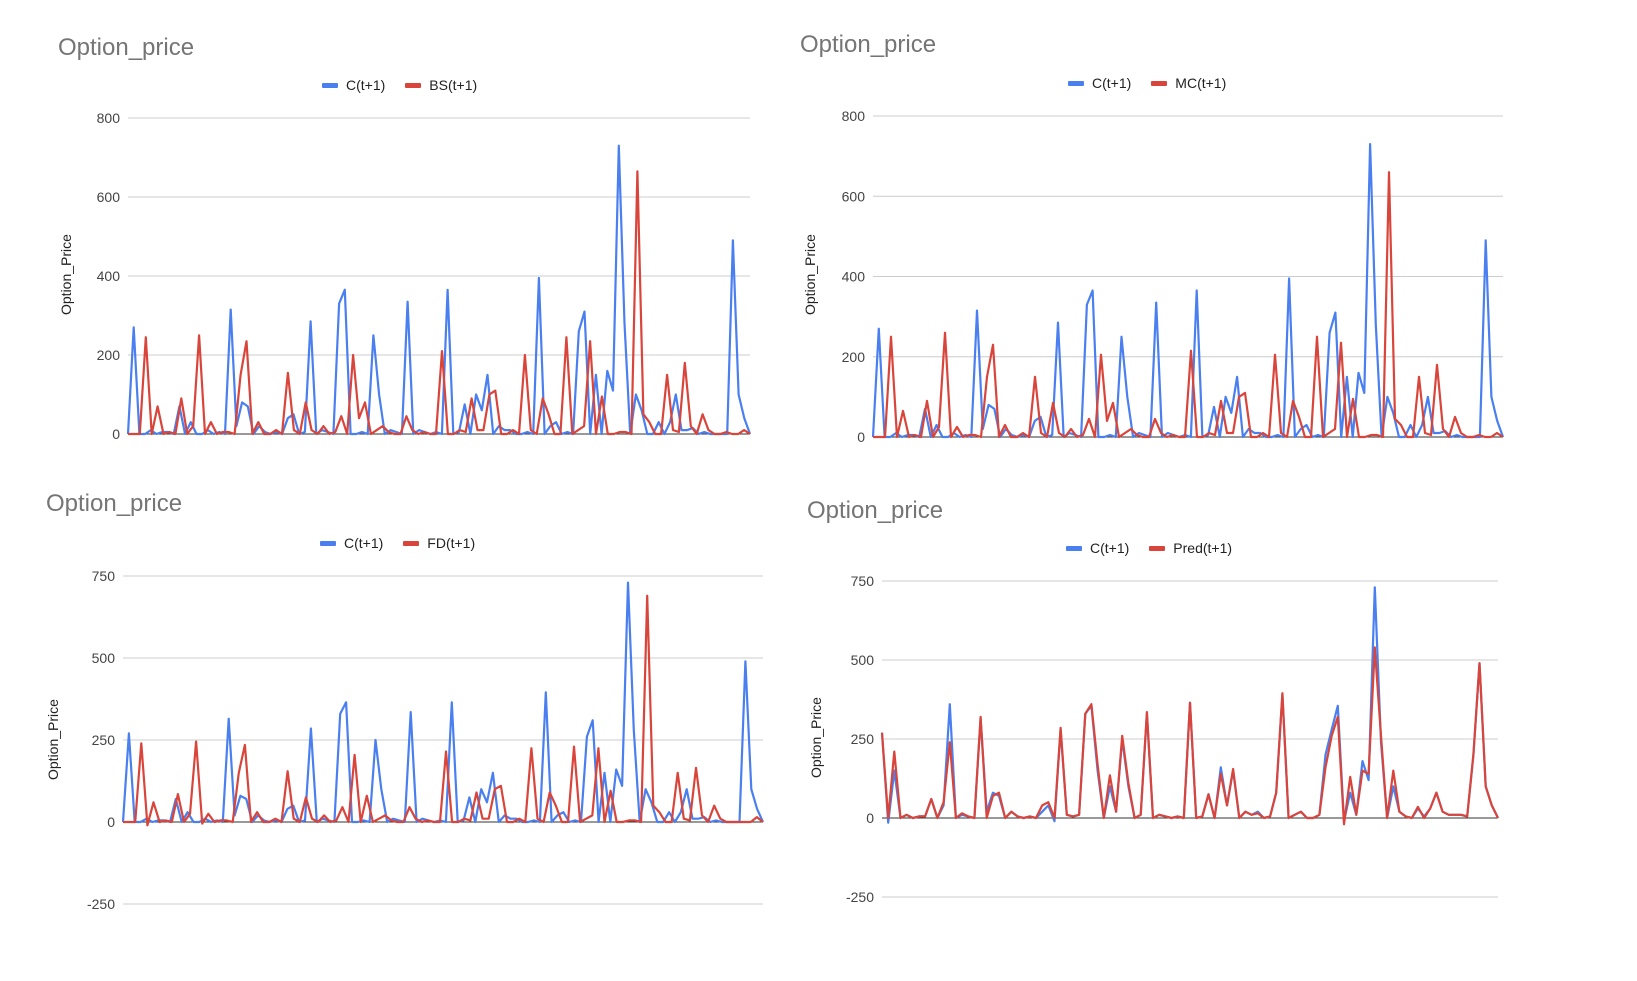 Image resolution: width=1637 pixels, height=981 pixels. I want to click on legend-item: FD(t+1), so click(439, 543).